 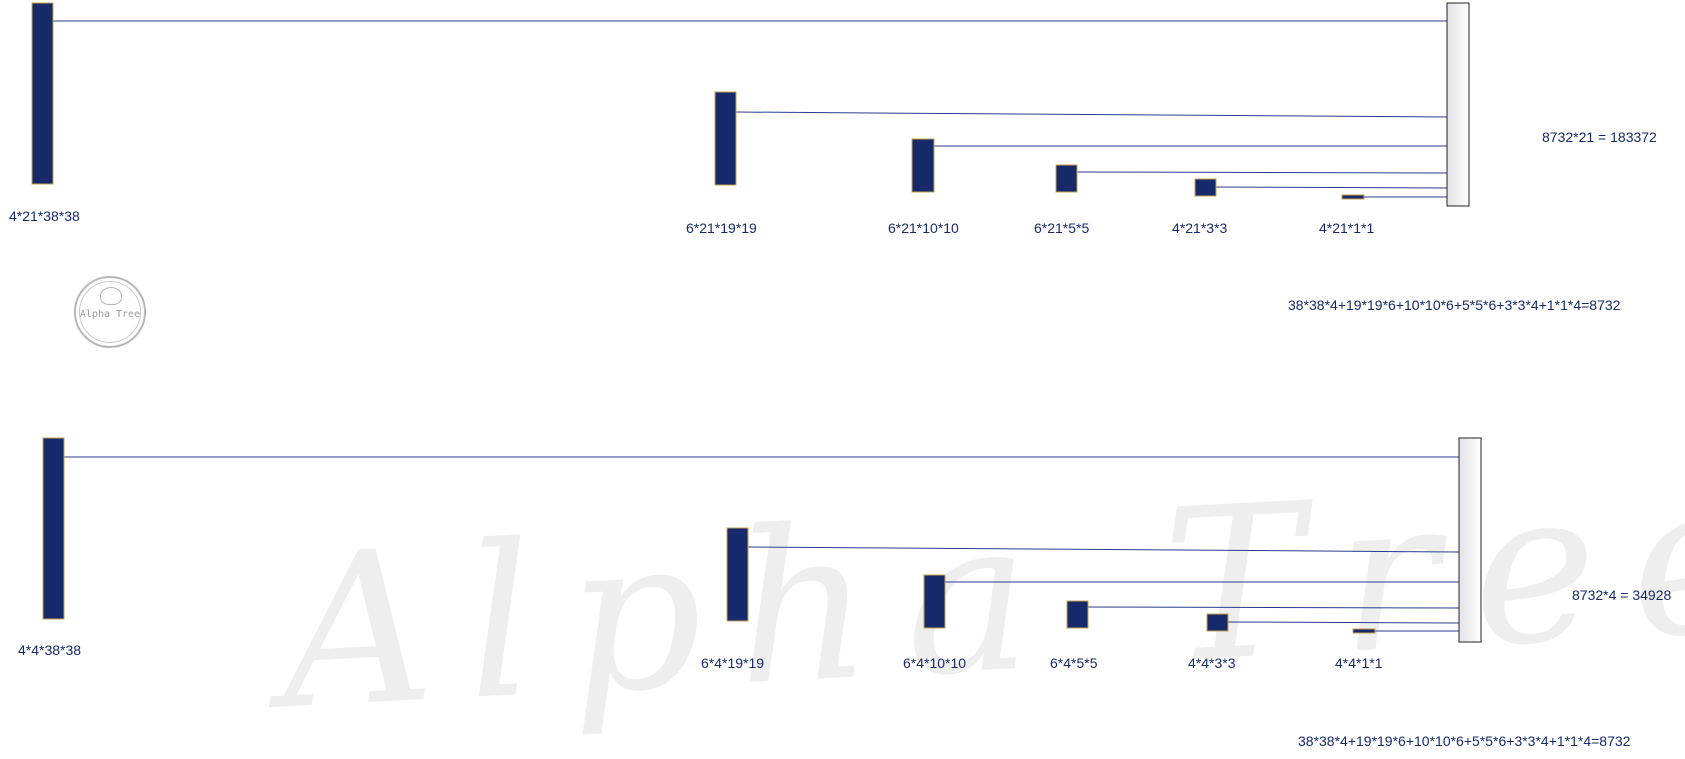 I want to click on result-label: 8732*21 = 183372, so click(x=1599, y=137).